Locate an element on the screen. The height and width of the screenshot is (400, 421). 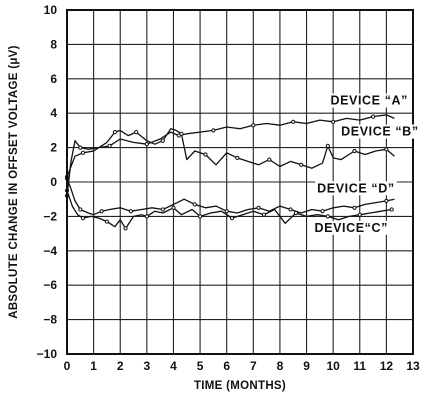
series-line is located at coordinates (230, 197).